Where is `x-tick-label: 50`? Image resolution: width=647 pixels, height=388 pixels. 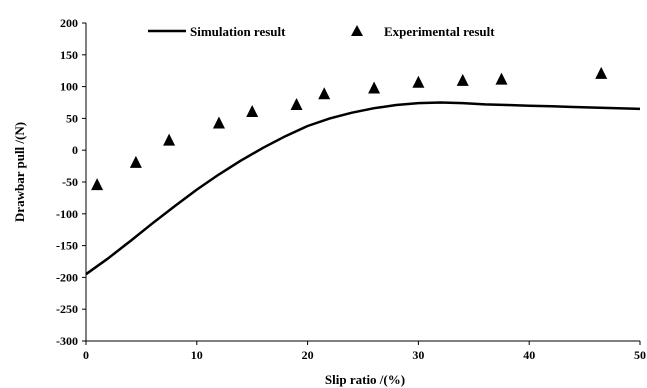 x-tick-label: 50 is located at coordinates (640, 355).